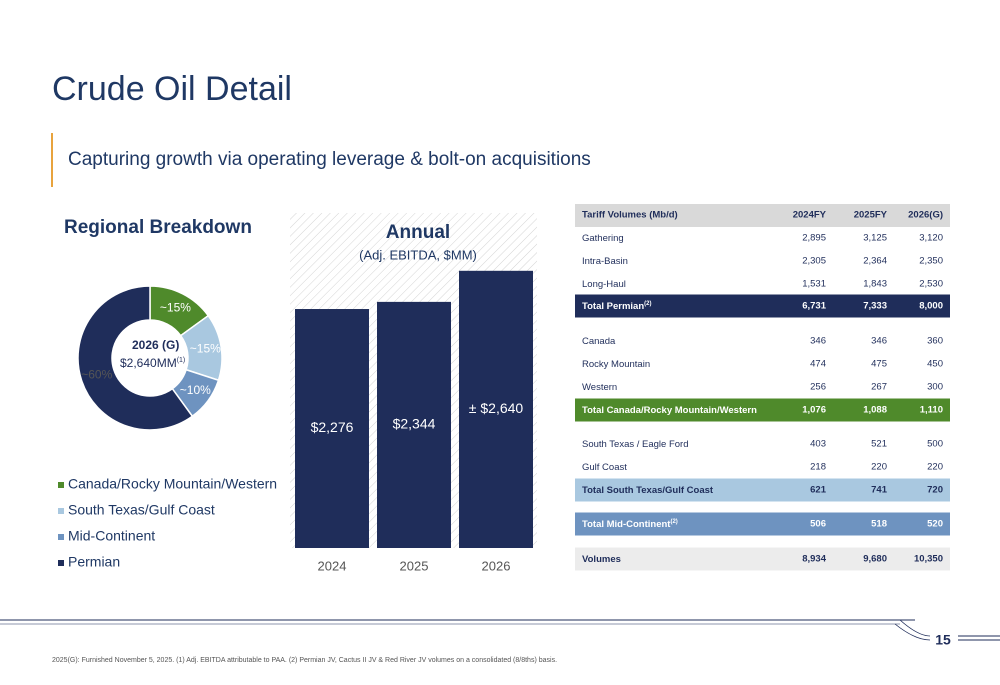 The image size is (1000, 685). What do you see at coordinates (155, 345) in the screenshot?
I see `donut-center-title: 2026 (G)` at bounding box center [155, 345].